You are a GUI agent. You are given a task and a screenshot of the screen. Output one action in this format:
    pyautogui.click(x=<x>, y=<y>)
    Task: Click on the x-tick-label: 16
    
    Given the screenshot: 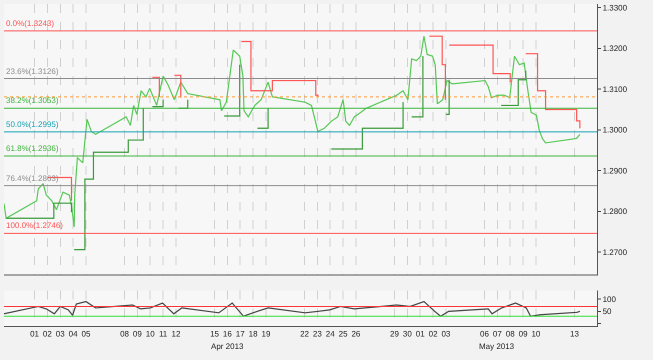 What is the action you would take?
    pyautogui.click(x=227, y=334)
    